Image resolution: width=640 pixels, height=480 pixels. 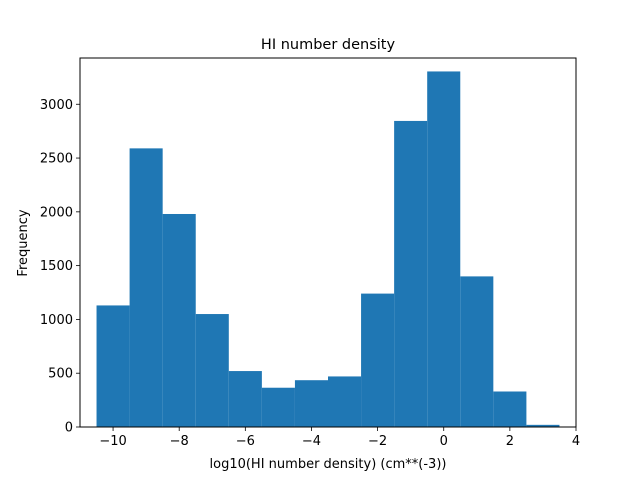 I want to click on y-tick-label: 2500, so click(x=56, y=159).